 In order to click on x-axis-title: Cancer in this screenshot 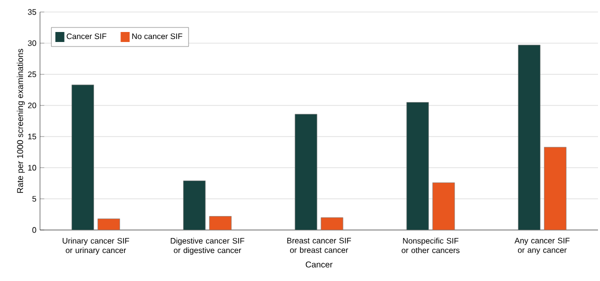, I will do `click(319, 265)`.